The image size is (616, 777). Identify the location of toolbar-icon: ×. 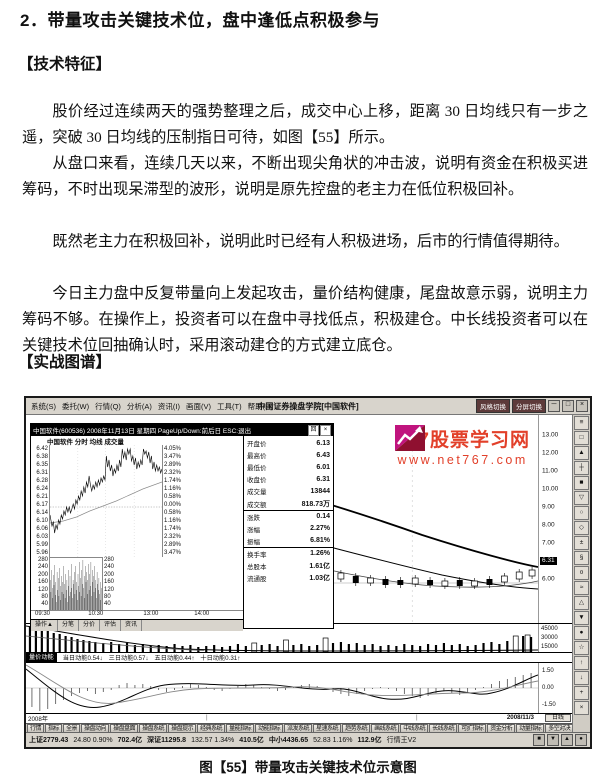
(581, 708).